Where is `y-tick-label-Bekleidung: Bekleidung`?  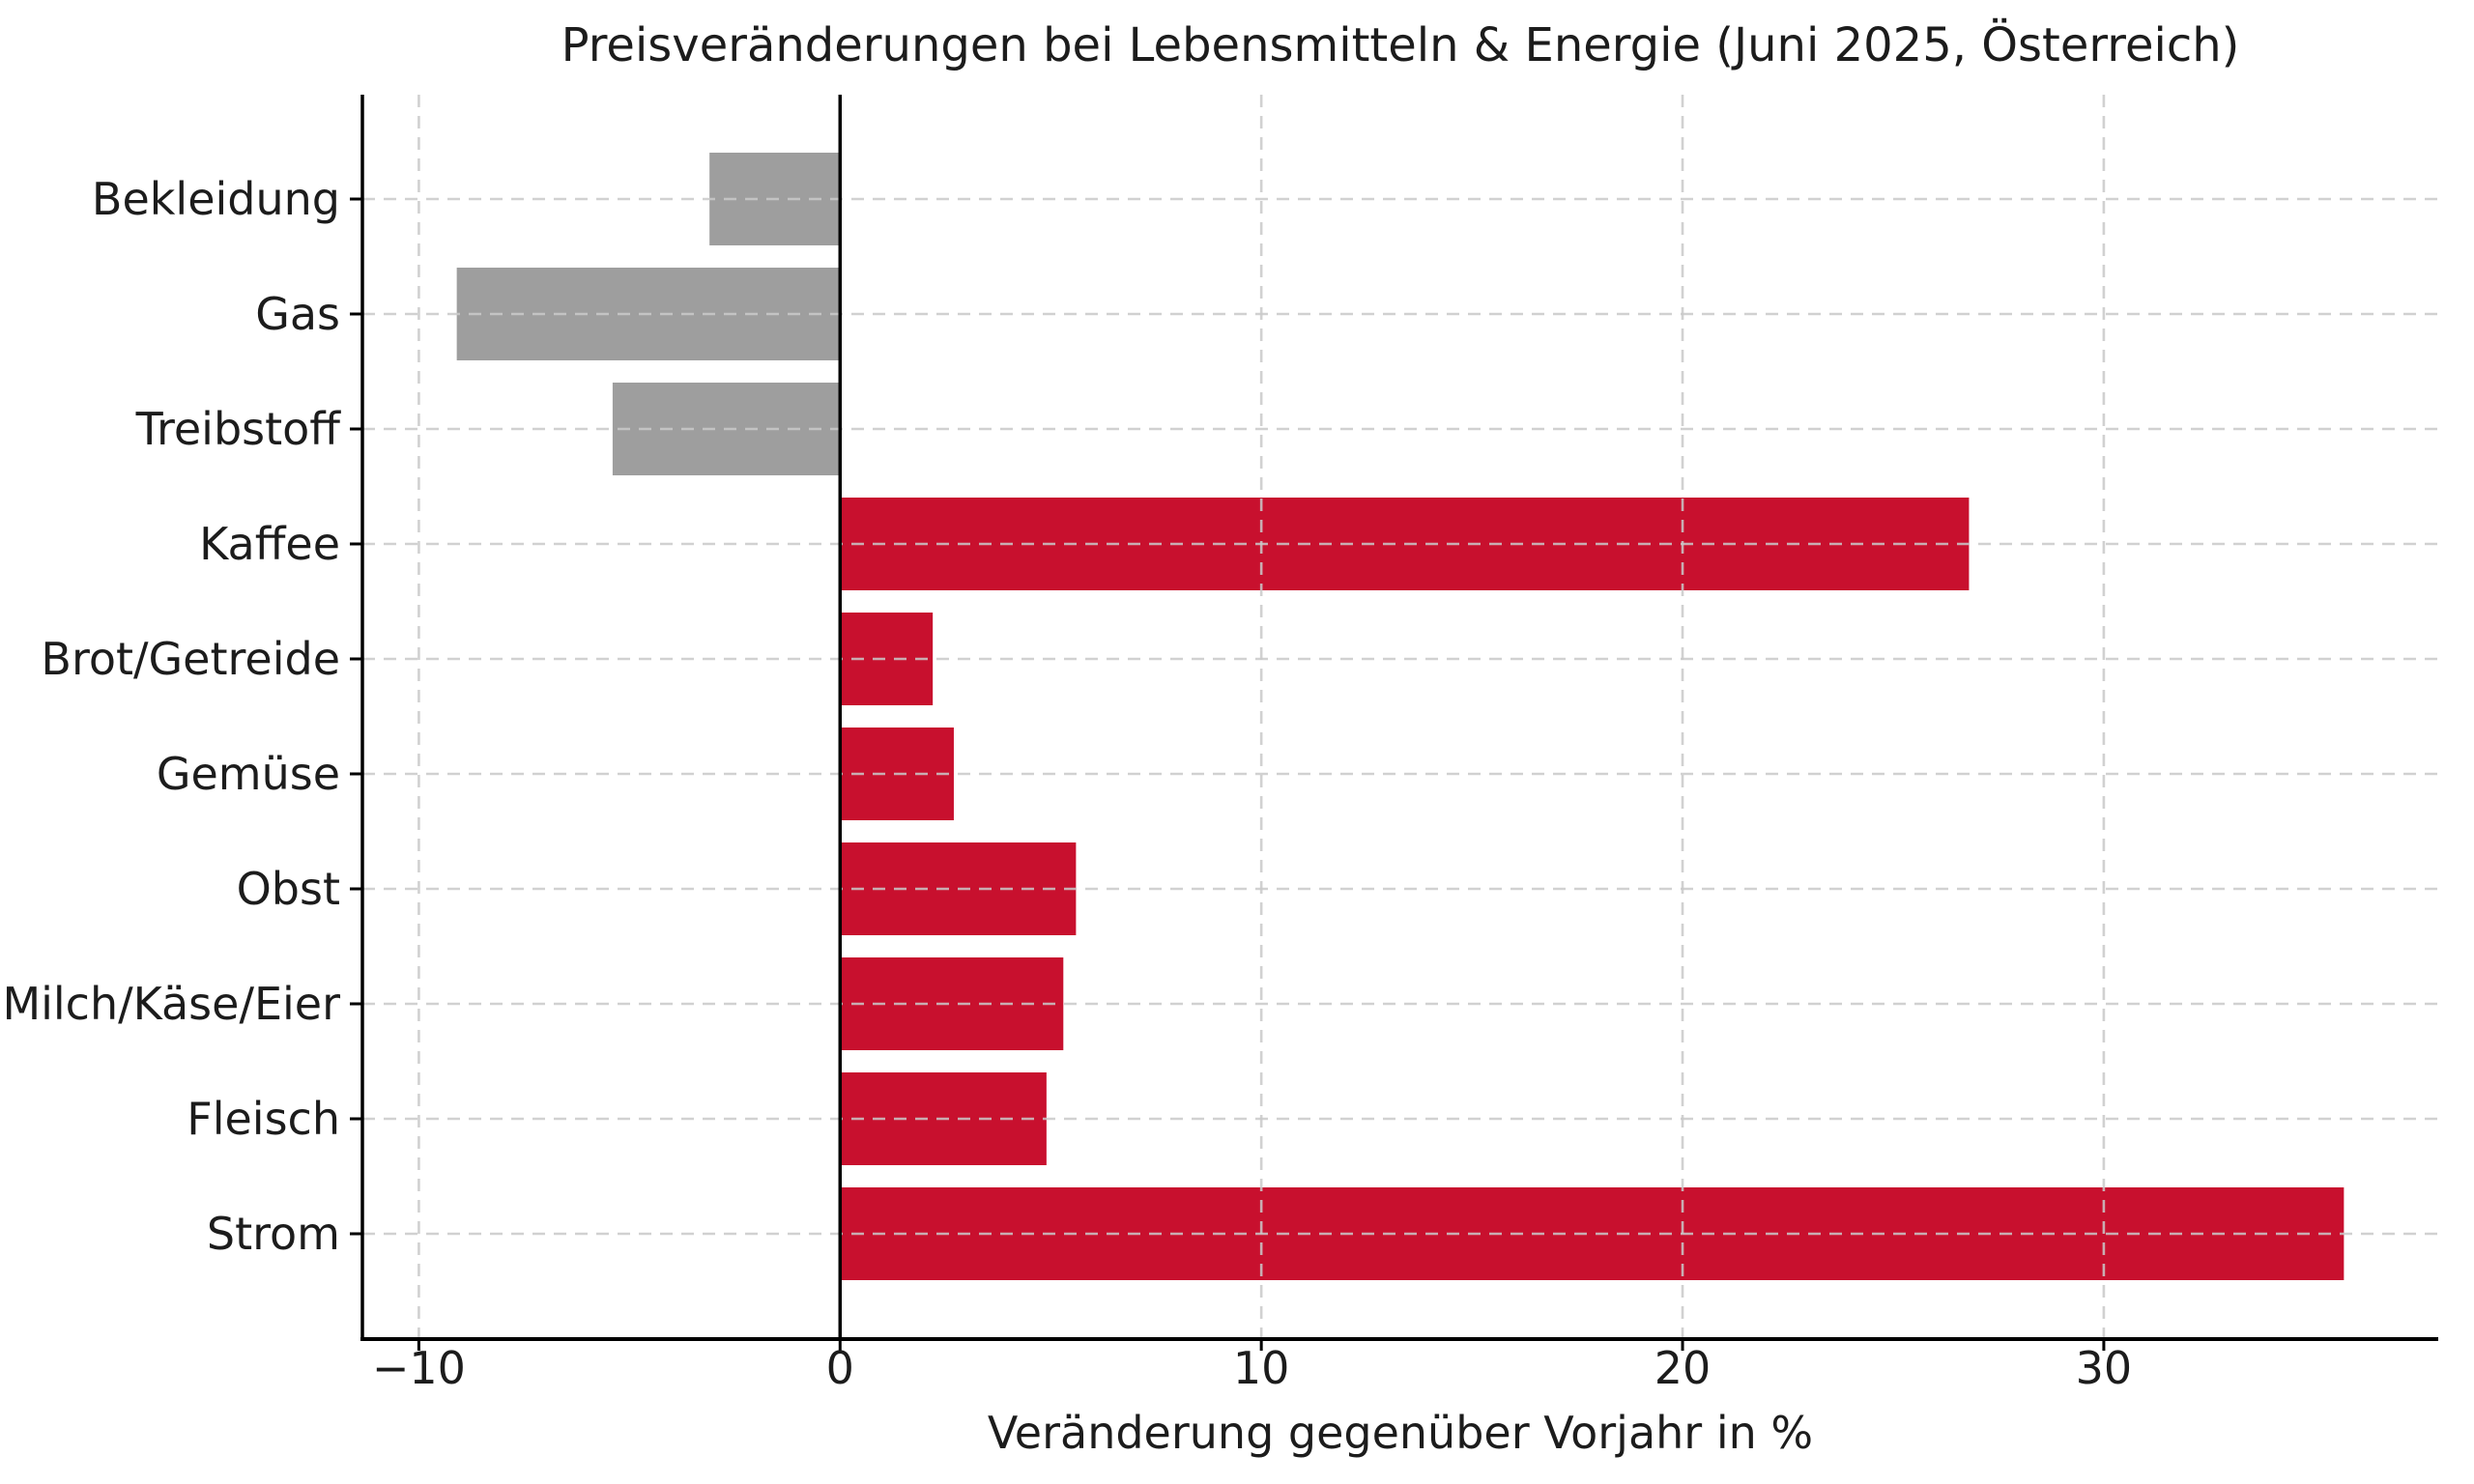 y-tick-label-Bekleidung: Bekleidung is located at coordinates (216, 199).